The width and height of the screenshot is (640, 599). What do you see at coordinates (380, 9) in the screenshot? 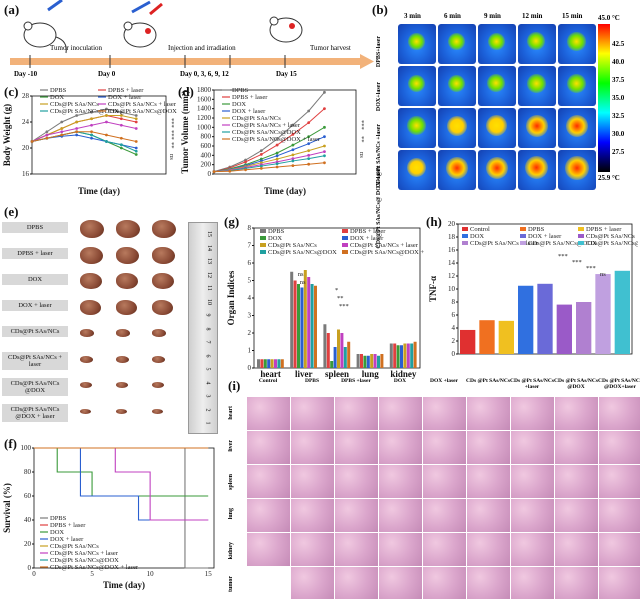
I see `panel-label-b: (b)` at bounding box center [380, 9].